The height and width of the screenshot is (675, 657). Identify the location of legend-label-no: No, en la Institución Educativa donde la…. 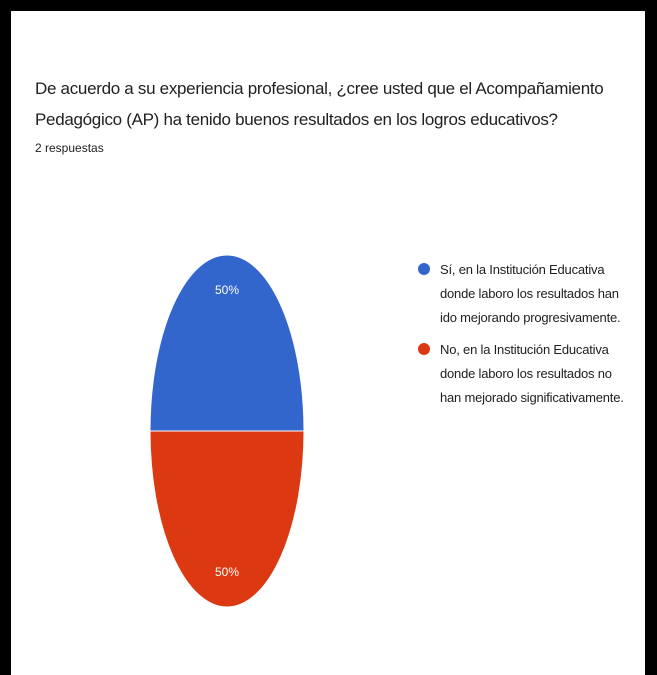
(532, 373).